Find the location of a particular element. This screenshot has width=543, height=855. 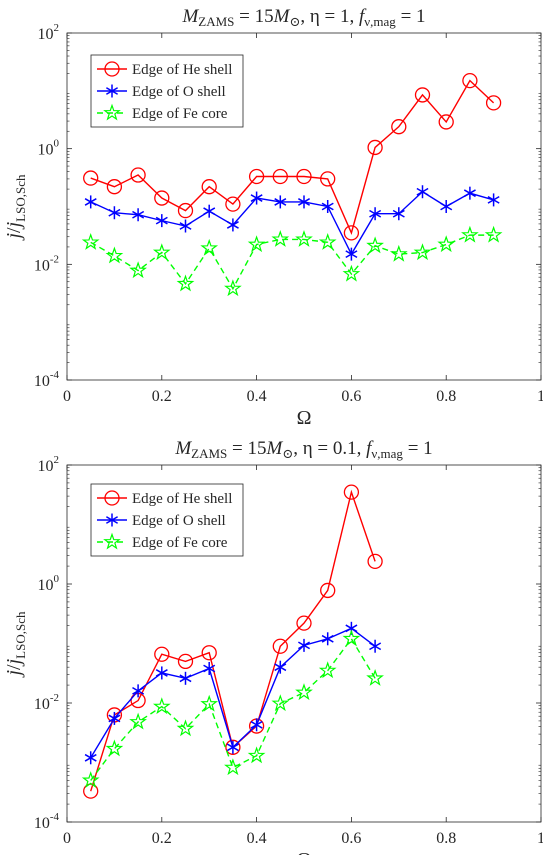

legend-label: Edge of O shell is located at coordinates (179, 521).